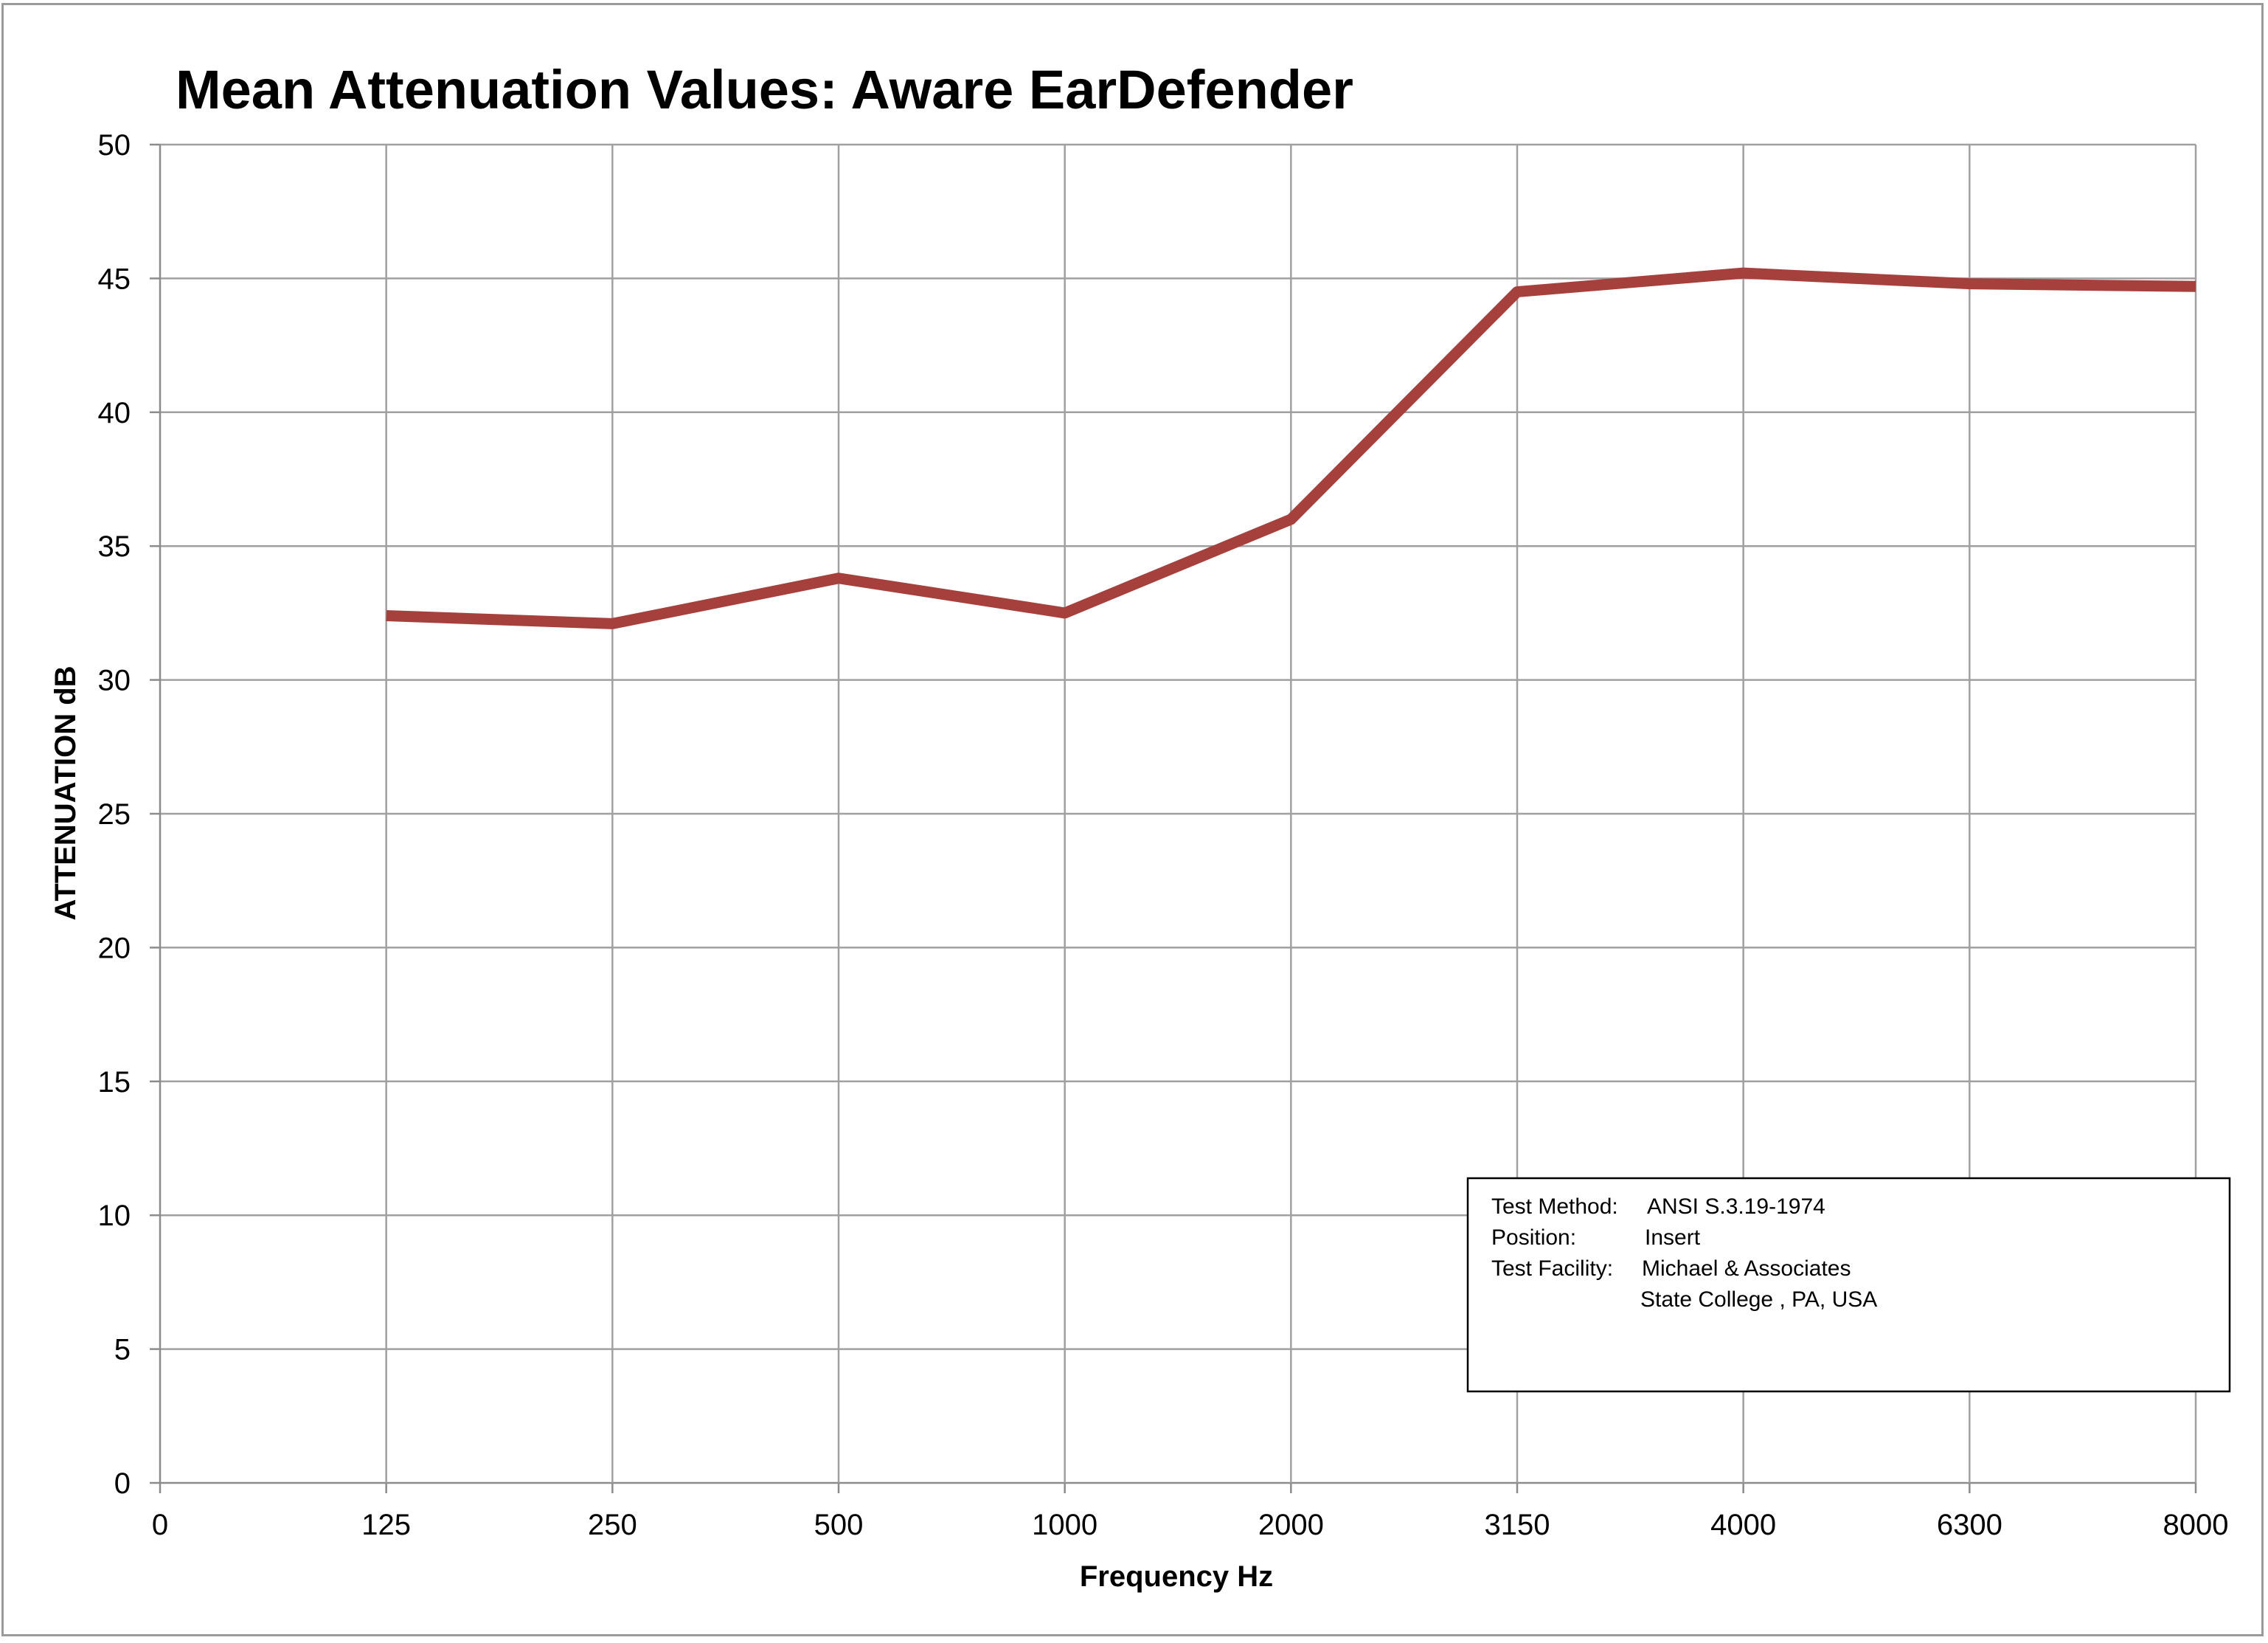 The image size is (2268, 1643). I want to click on x-tick-label: 2000, so click(1291, 1525).